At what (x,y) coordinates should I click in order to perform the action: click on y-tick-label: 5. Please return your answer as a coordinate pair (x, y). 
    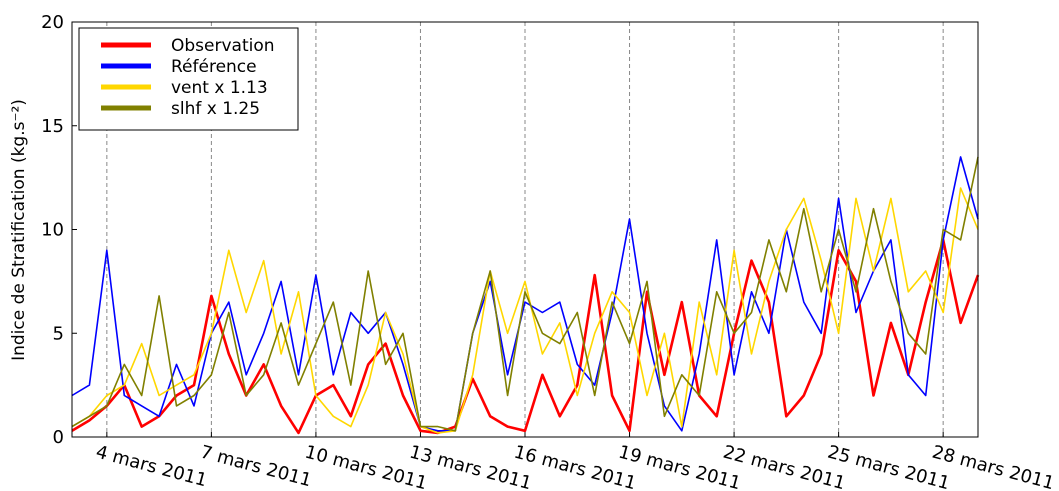
    Looking at the image, I should click on (58, 333).